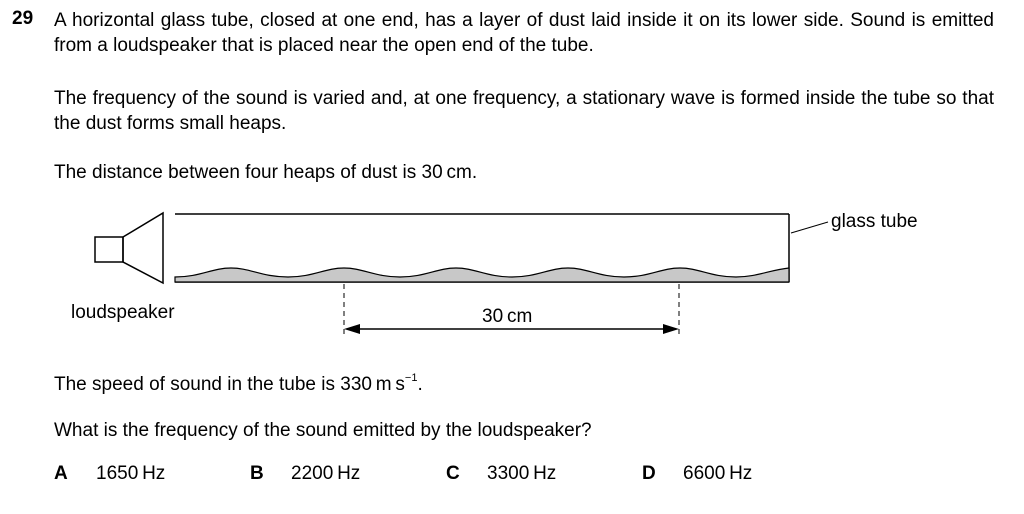 This screenshot has height=514, width=1024. What do you see at coordinates (257, 473) in the screenshot?
I see `option-letter: B` at bounding box center [257, 473].